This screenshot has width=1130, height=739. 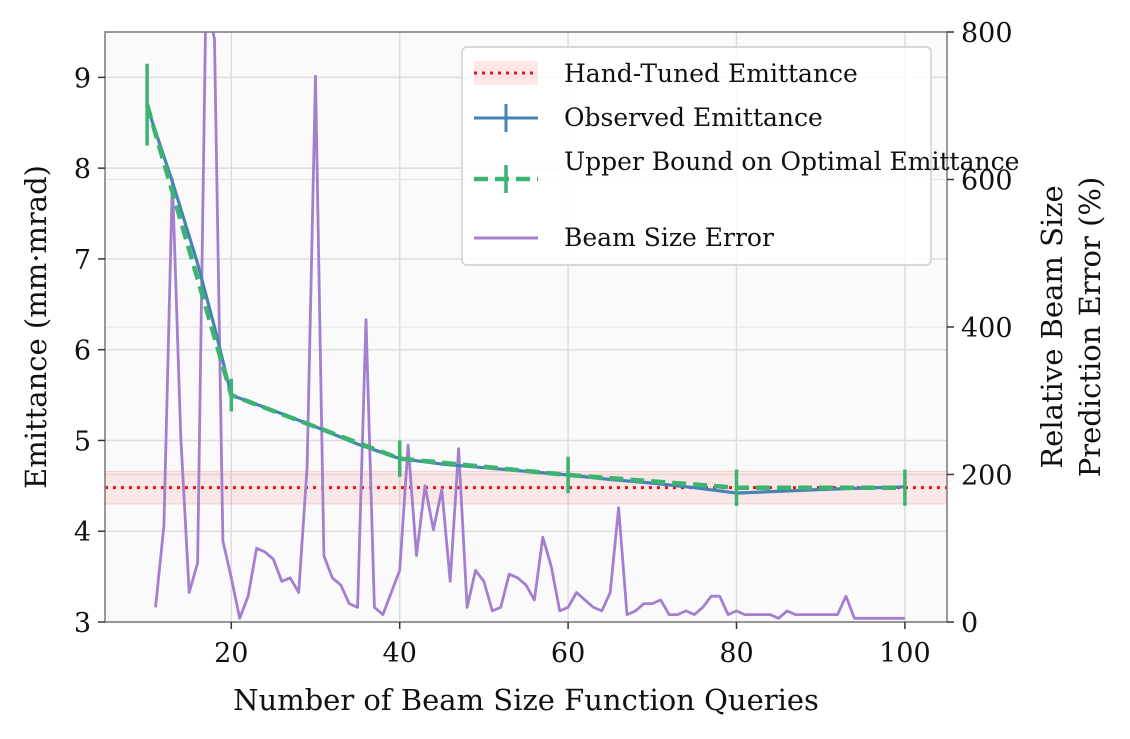 What do you see at coordinates (82, 351) in the screenshot?
I see `y-tick-label-6: 6` at bounding box center [82, 351].